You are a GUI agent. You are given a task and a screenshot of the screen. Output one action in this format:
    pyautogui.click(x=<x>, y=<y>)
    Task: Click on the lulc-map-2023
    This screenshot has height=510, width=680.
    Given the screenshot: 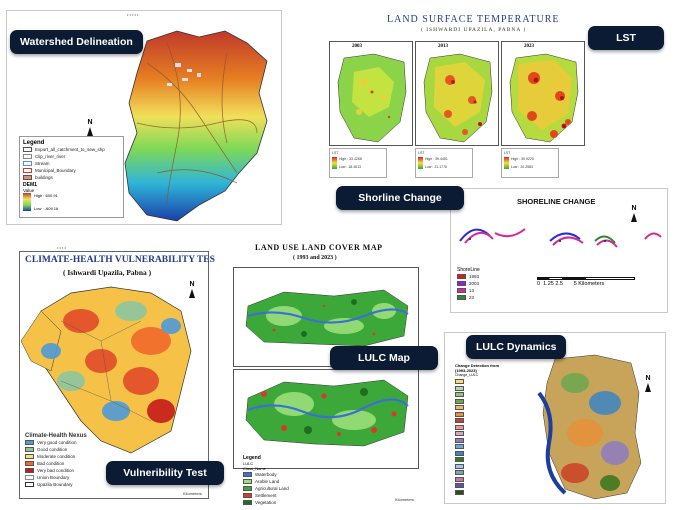 What is the action you would take?
    pyautogui.click(x=327, y=413)
    